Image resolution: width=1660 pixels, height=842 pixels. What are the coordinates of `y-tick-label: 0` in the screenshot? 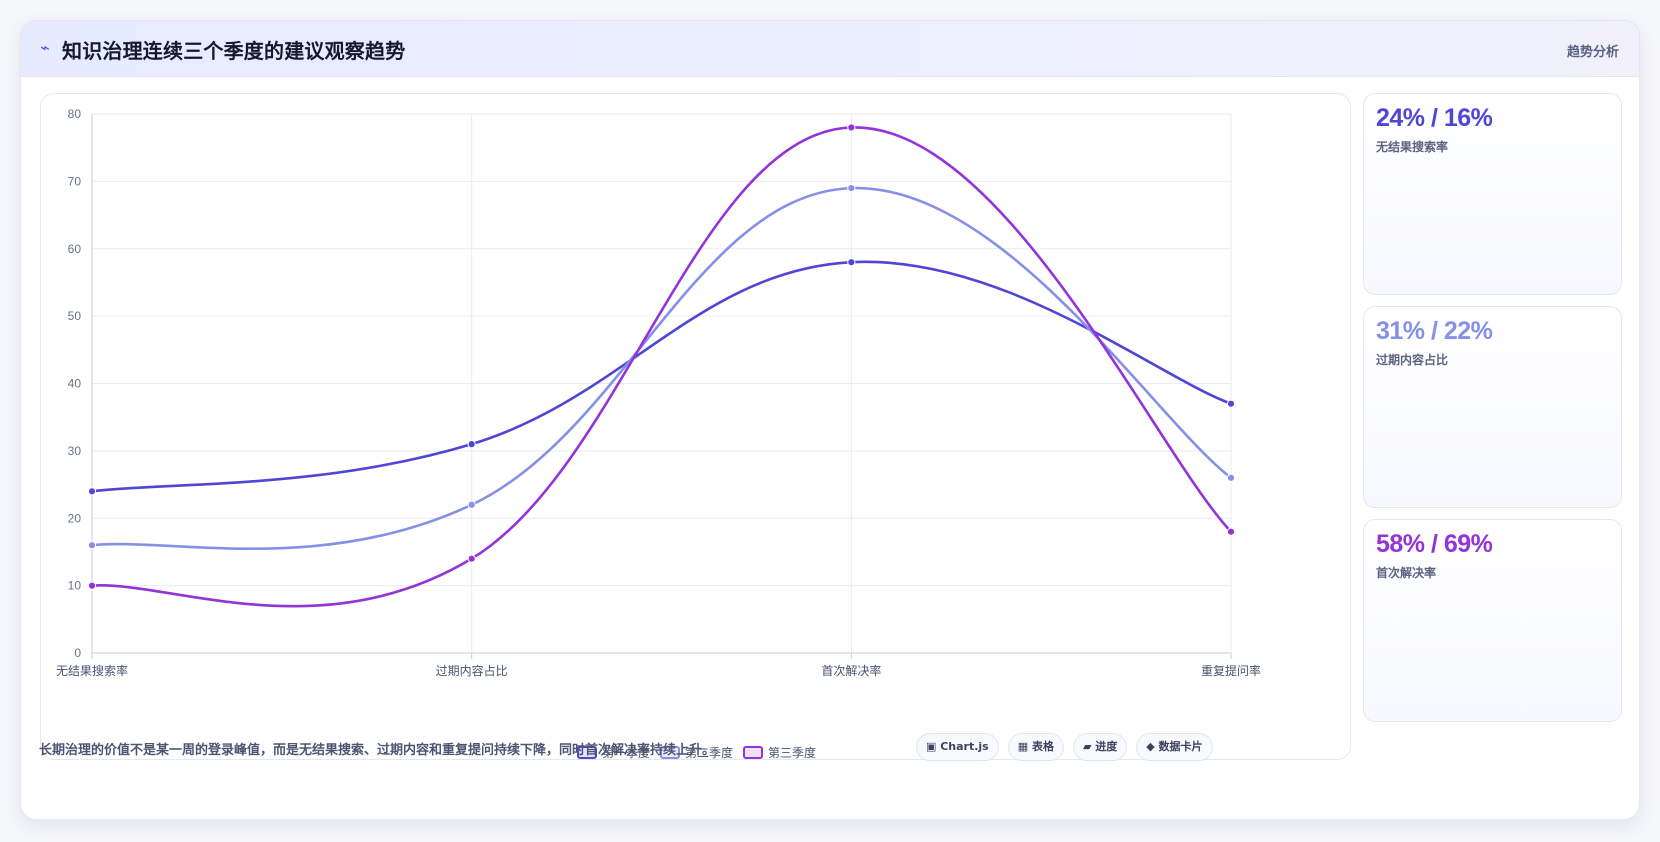 It's located at (77, 653).